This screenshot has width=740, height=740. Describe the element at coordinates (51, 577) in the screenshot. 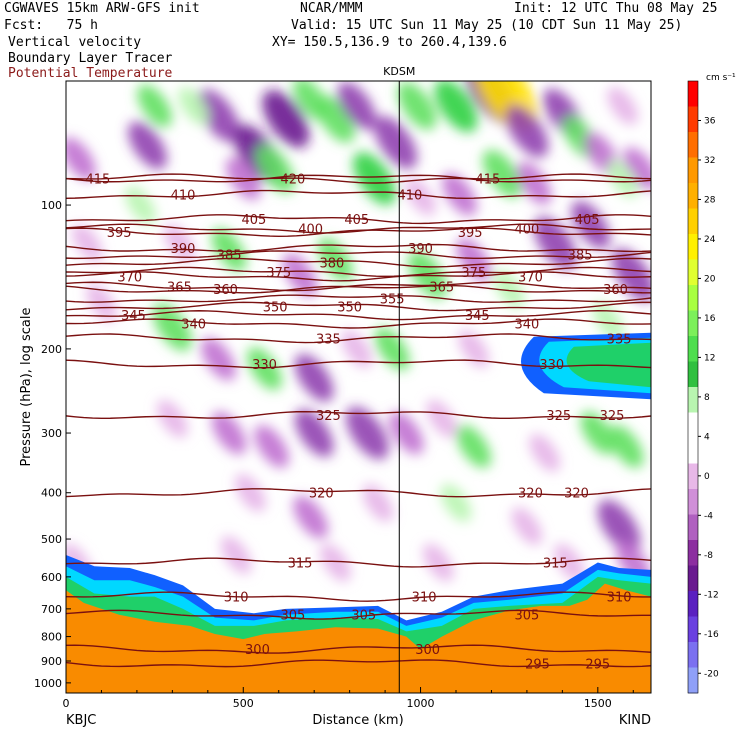

I see `y-tick-label: 600` at that location.